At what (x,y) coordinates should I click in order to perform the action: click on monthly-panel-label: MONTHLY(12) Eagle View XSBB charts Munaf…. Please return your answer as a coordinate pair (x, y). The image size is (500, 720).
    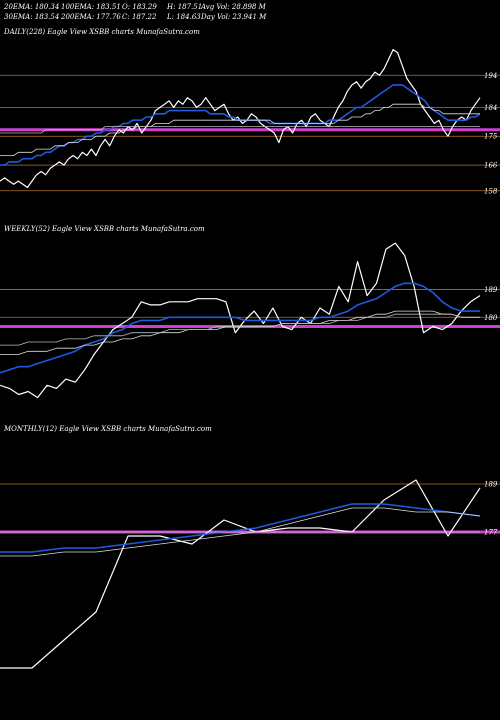
    Looking at the image, I should click on (108, 429).